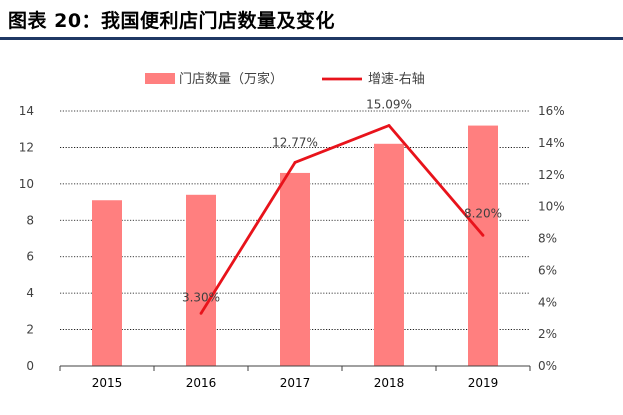 Image resolution: width=623 pixels, height=415 pixels. I want to click on figure-title-bar: 图表 20：我国便利店门店数量及变化, so click(311, 20).